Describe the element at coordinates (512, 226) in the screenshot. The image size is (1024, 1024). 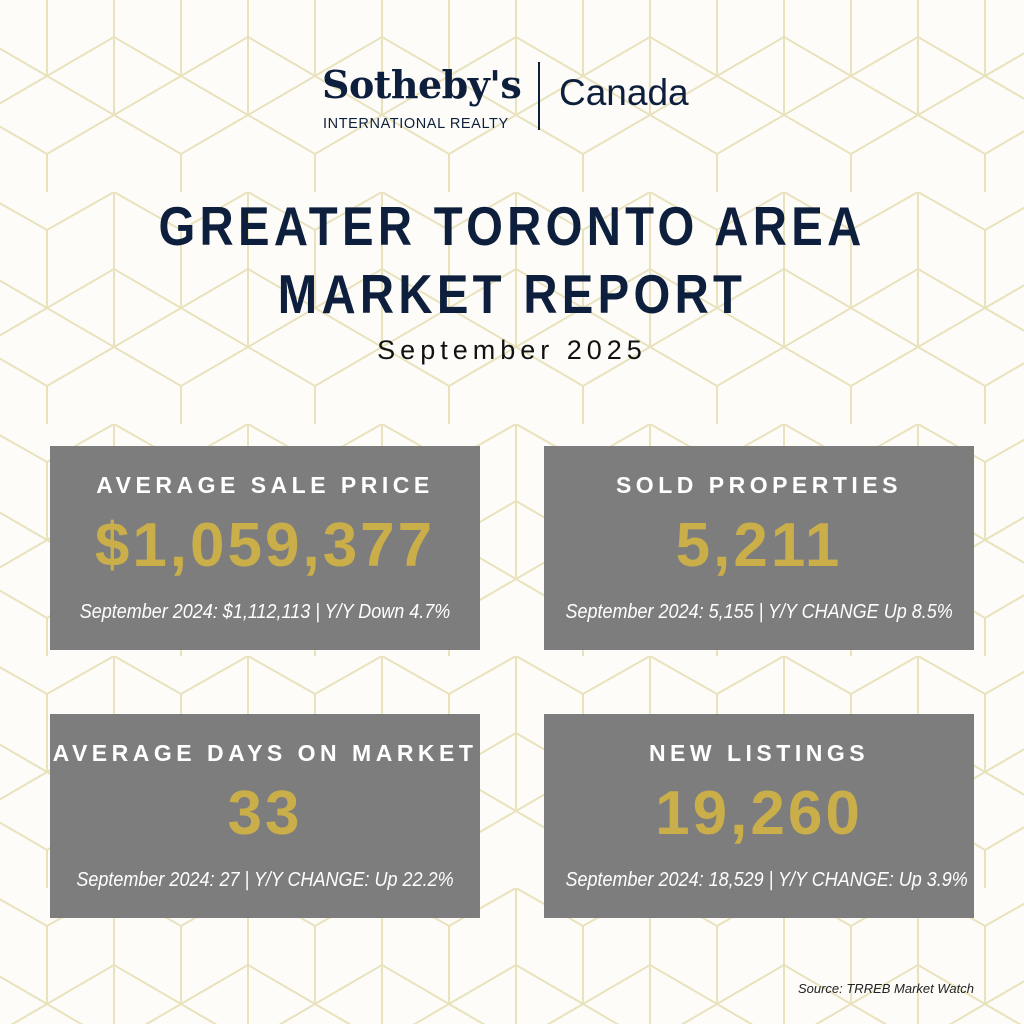
I see `page-title-line1: GREATER TORONTO AREA` at that location.